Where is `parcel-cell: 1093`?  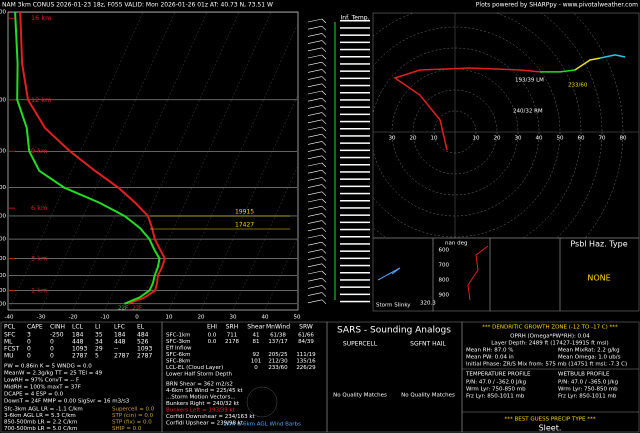
parcel-cell: 1093 is located at coordinates (144, 349).